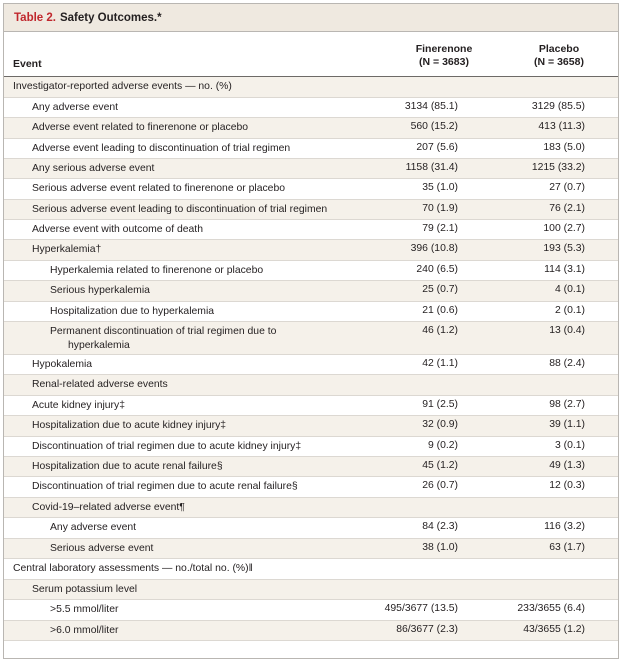  I want to click on row-label-text: Any adverse event, so click(75, 107).